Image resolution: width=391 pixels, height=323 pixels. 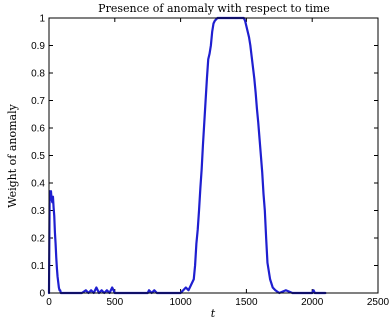 What do you see at coordinates (38, 129) in the screenshot?
I see `y-tick-label: 0.6` at bounding box center [38, 129].